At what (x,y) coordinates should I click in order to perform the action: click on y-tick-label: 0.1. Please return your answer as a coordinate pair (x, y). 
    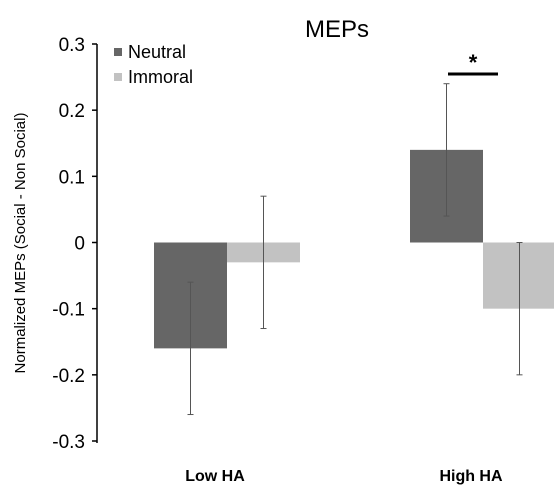
    Looking at the image, I should click on (72, 177).